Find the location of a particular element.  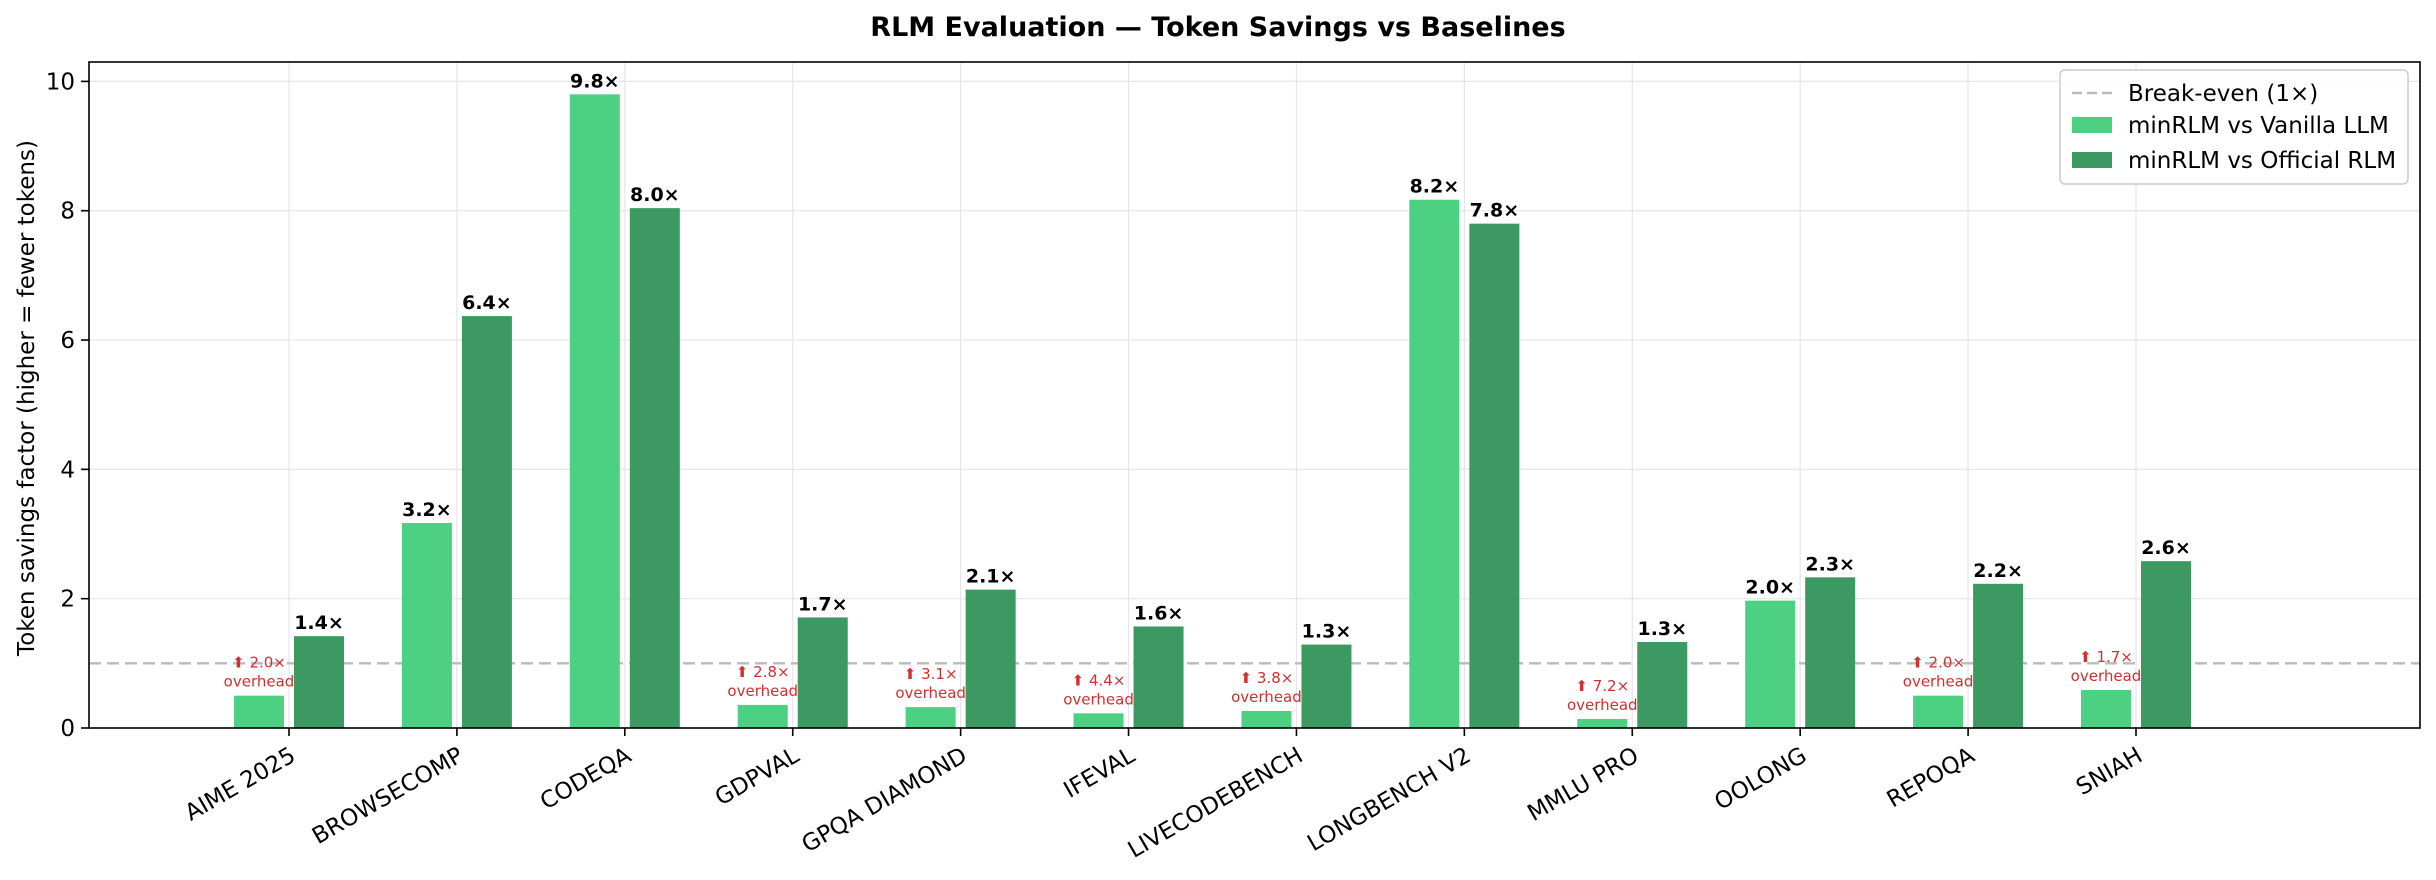

x-tick-label-9: OOLONG is located at coordinates (1760, 779).